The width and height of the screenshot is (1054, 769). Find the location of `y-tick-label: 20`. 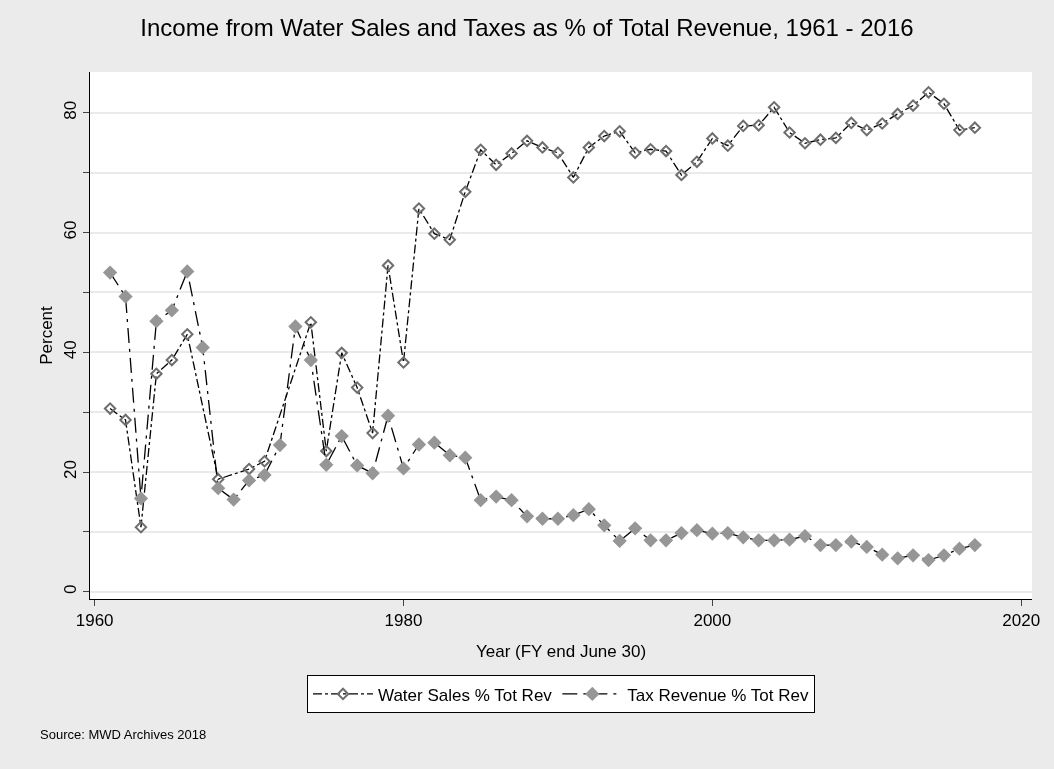

y-tick-label: 20 is located at coordinates (71, 469).